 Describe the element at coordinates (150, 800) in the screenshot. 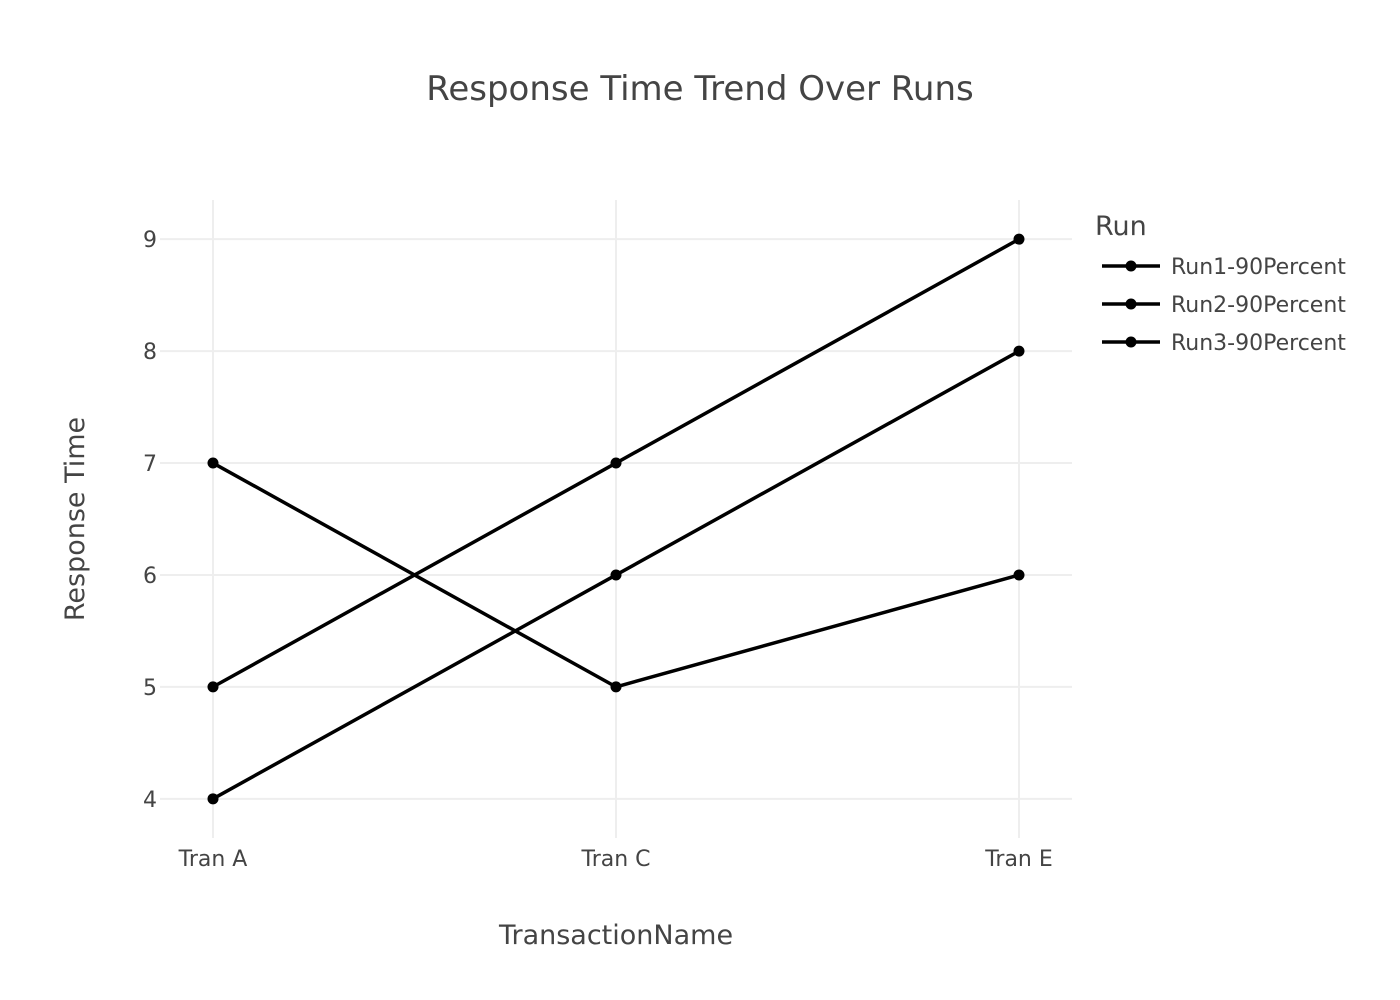

I see `y-tick-label: 4` at that location.